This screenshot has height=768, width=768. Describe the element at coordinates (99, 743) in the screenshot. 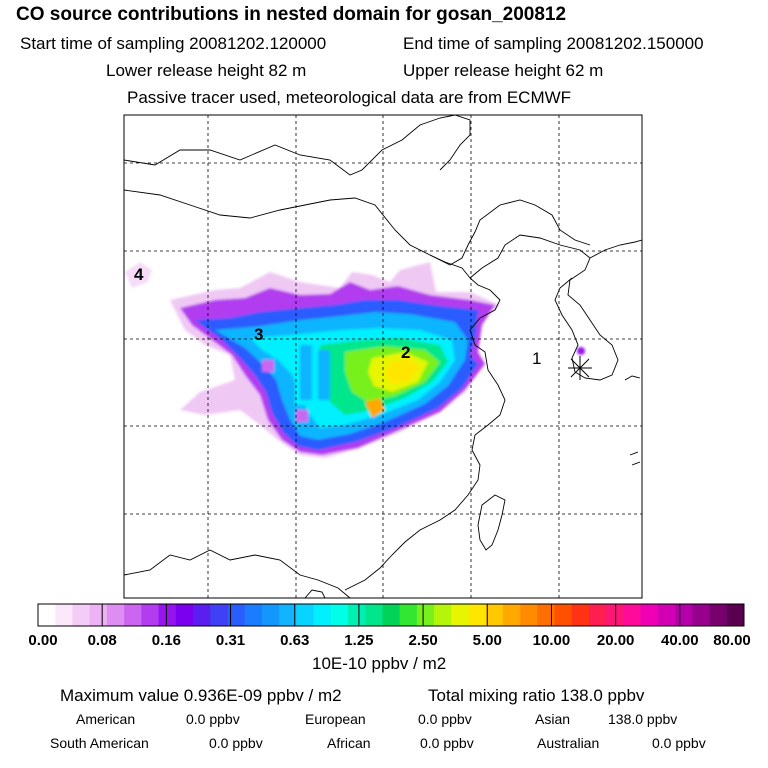

I see `south-american-label: South American` at that location.